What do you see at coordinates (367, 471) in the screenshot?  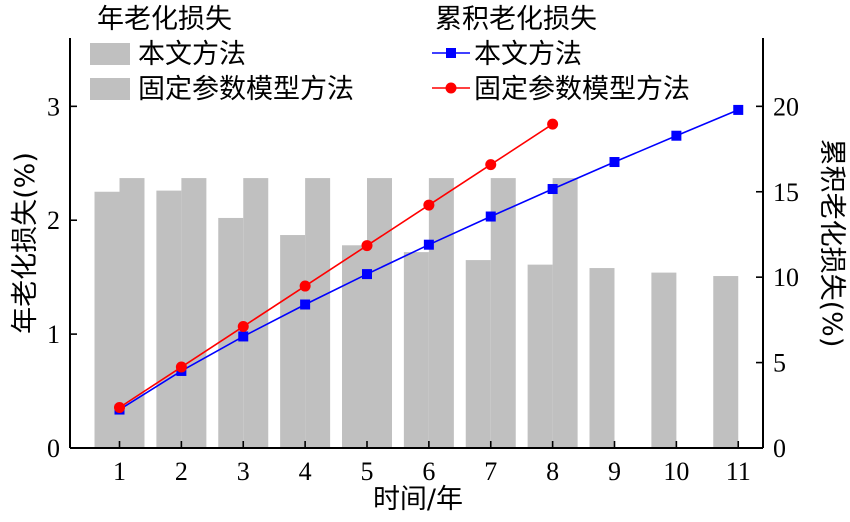 I see `x-tick-label-5: 5` at bounding box center [367, 471].